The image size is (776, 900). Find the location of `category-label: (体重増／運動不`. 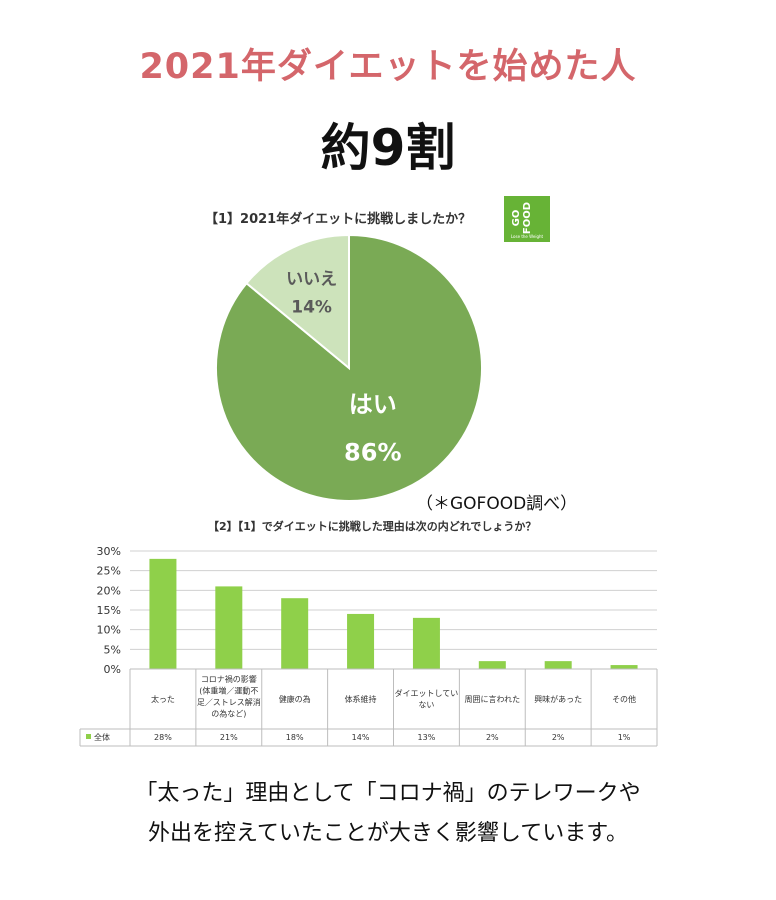

category-label: (体重増／運動不 is located at coordinates (228, 691).